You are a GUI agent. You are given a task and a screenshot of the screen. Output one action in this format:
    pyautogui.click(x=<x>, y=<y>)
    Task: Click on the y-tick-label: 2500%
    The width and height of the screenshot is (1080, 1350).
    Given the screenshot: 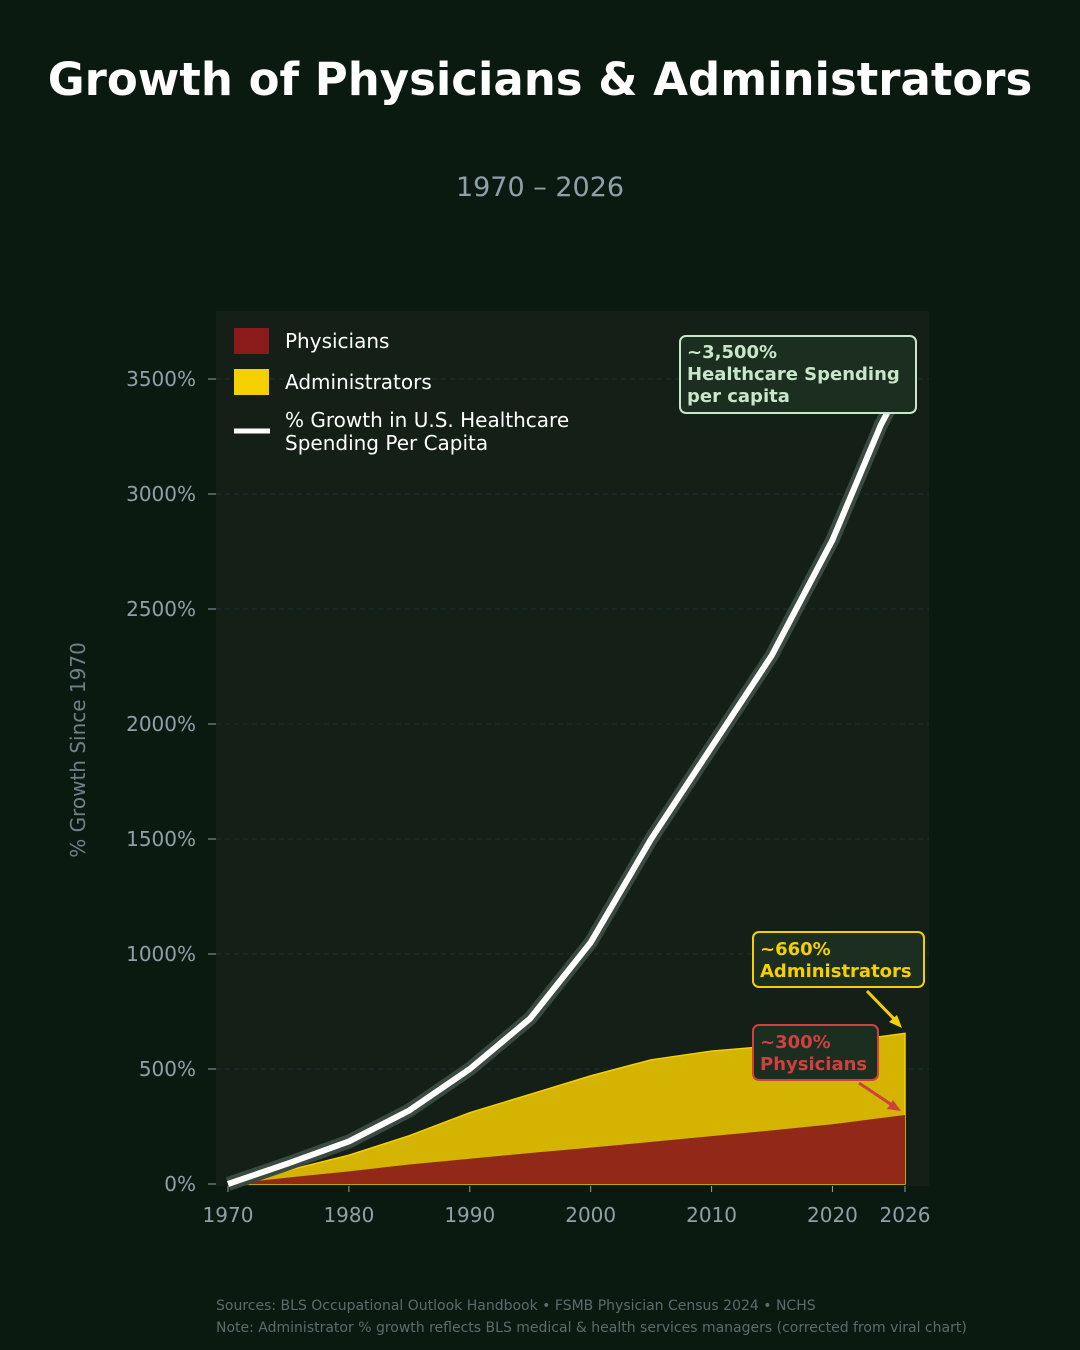 What is the action you would take?
    pyautogui.click(x=161, y=609)
    